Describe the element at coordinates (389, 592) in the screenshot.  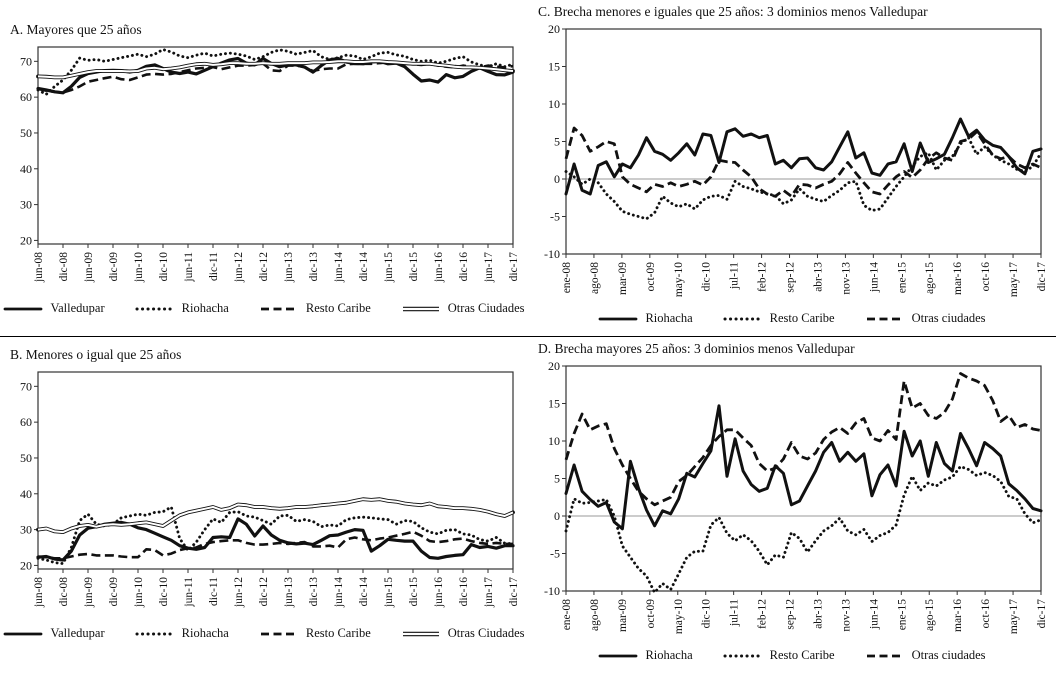
I see `x-tick-label: jun-15` at that location.